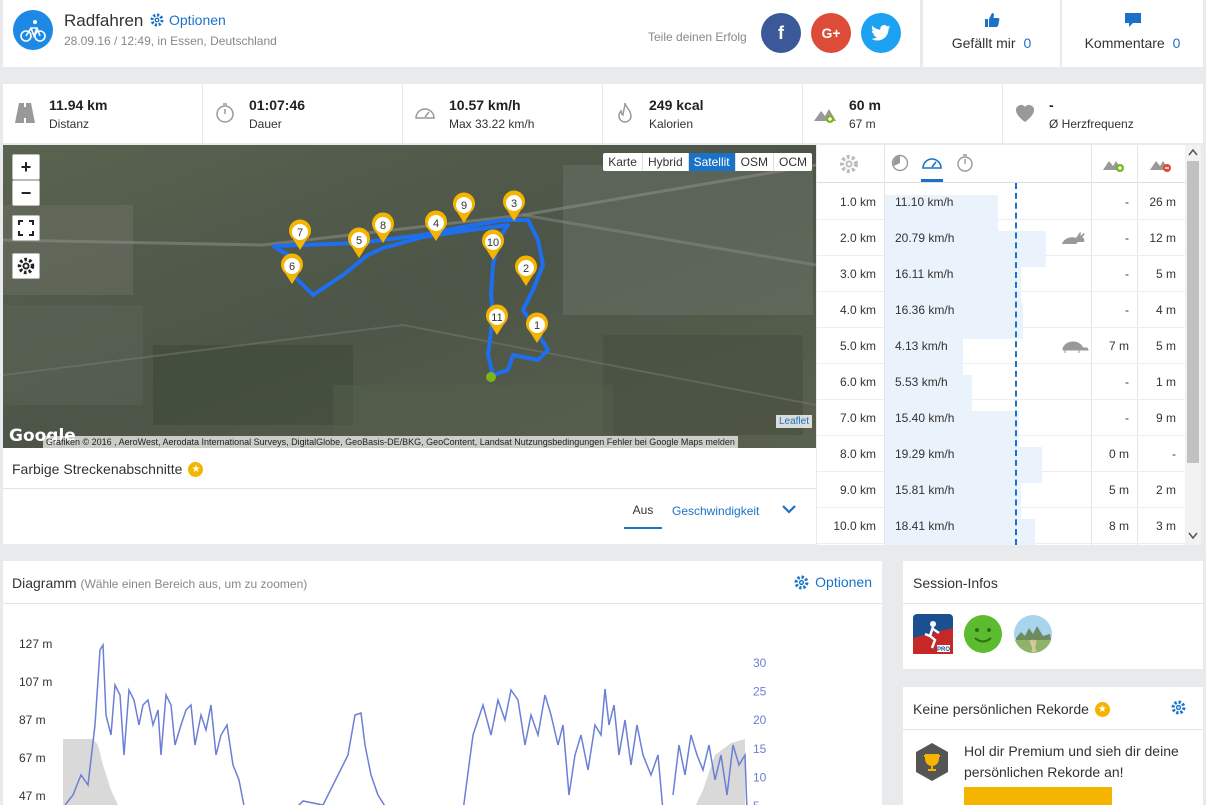  What do you see at coordinates (716, 511) in the screenshot?
I see `segments-speed-tab: Geschwindigkeit` at bounding box center [716, 511].